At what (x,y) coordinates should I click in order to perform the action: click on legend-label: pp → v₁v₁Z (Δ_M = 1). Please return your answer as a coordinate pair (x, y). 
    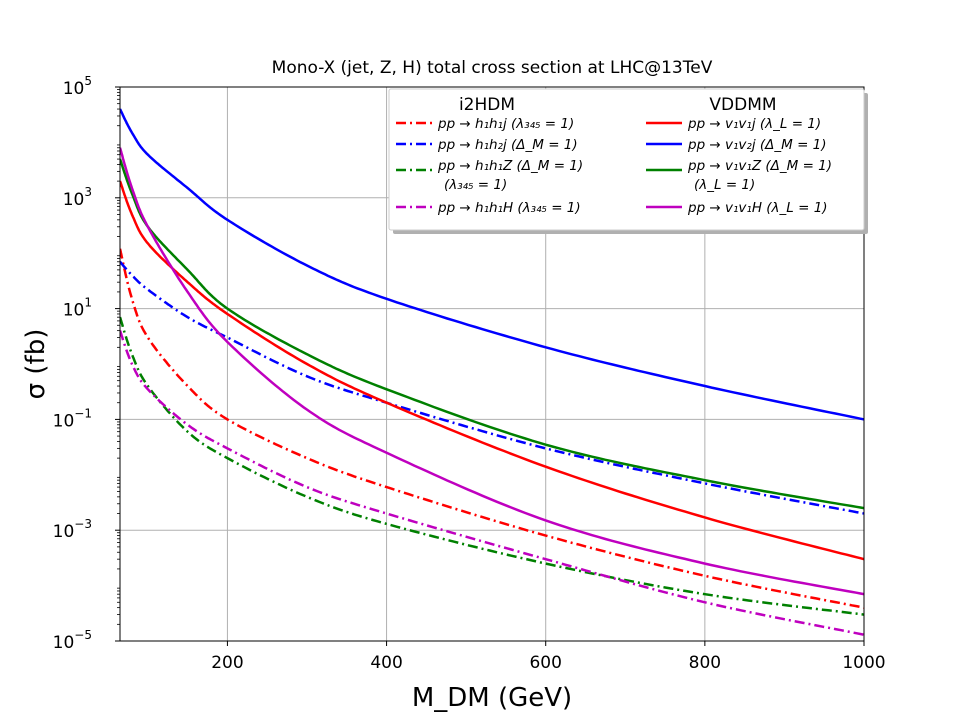
    Looking at the image, I should click on (759, 166).